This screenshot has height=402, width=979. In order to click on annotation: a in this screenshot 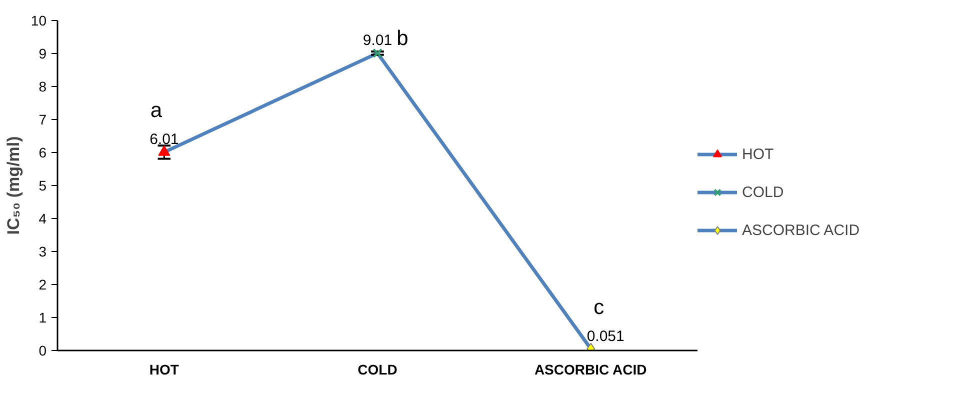, I will do `click(156, 110)`.